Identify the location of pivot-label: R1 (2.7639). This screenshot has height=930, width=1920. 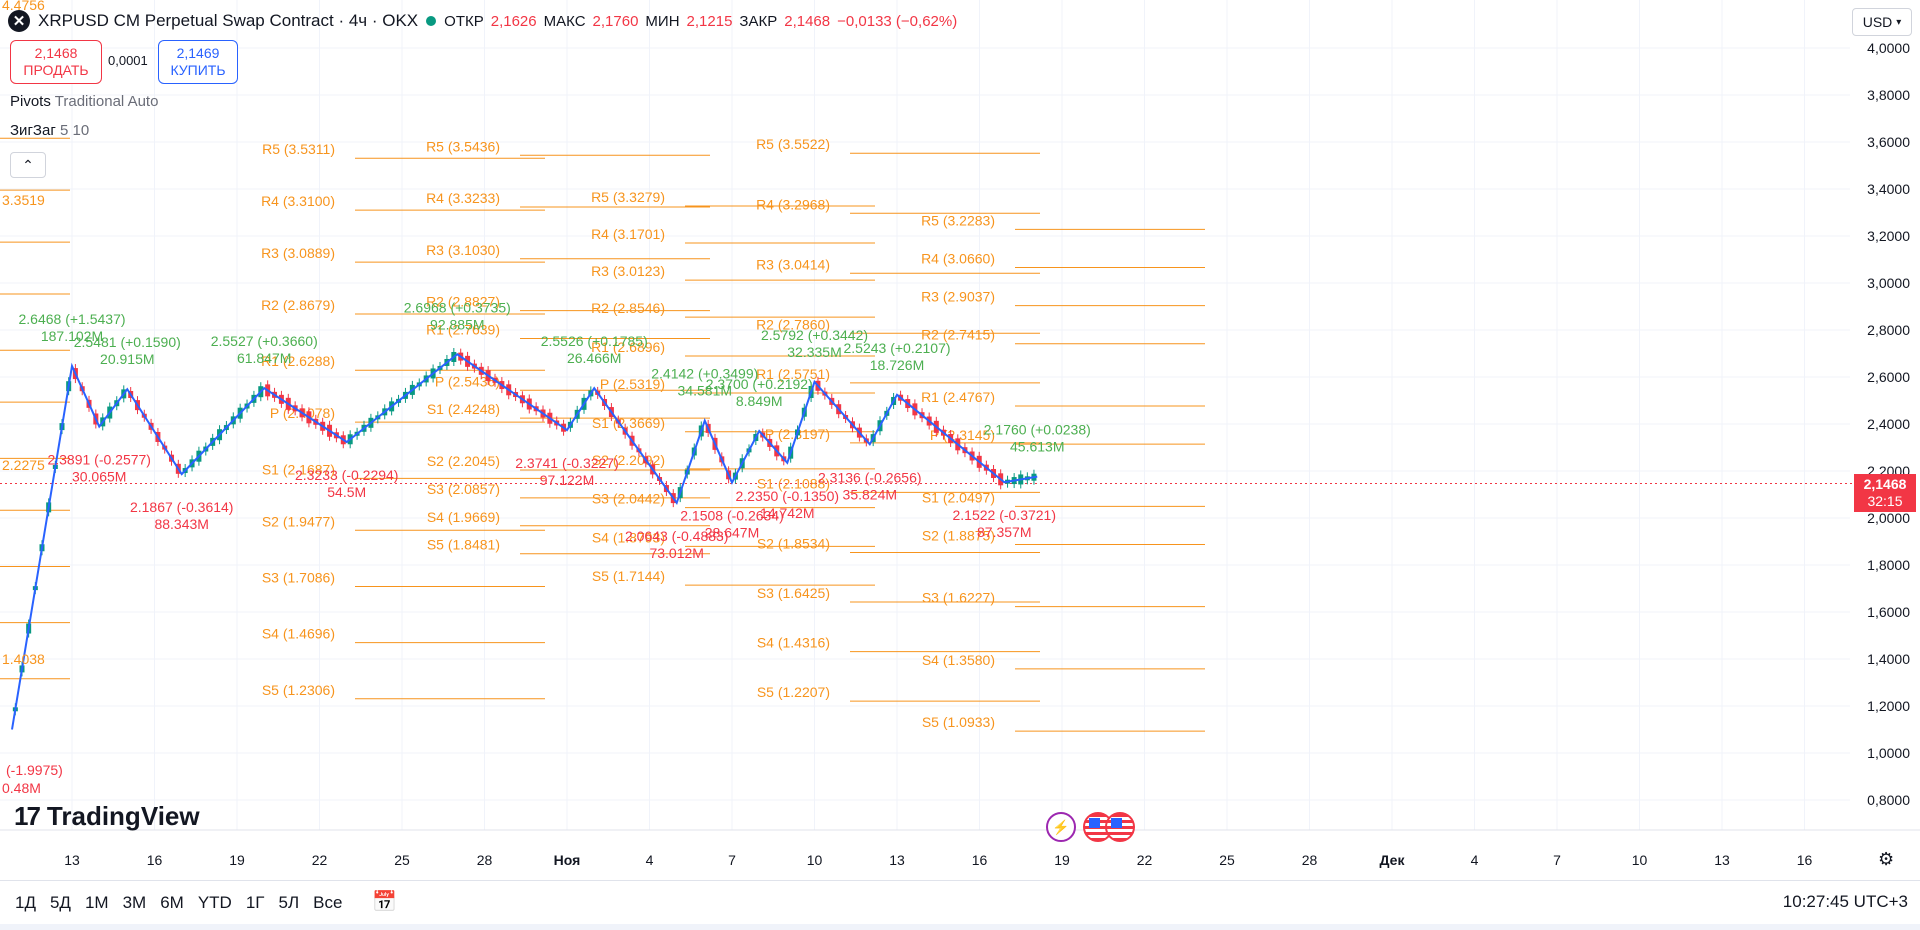
(463, 329).